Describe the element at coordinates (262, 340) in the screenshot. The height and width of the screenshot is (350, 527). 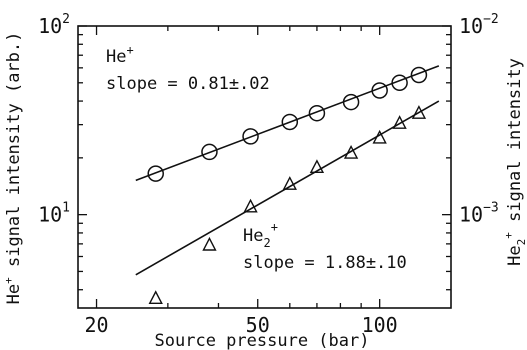
I see `x-axis-title: Source pressure (bar)` at that location.